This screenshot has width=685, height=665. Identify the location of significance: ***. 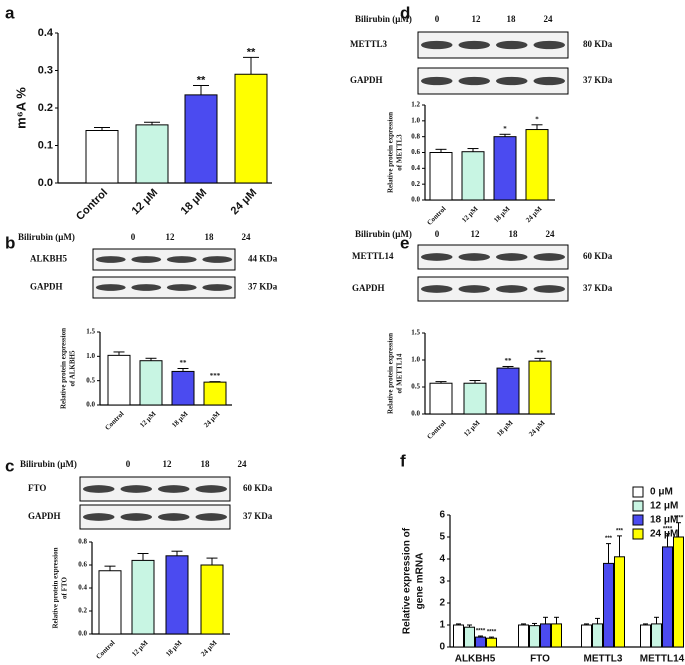
(215, 376).